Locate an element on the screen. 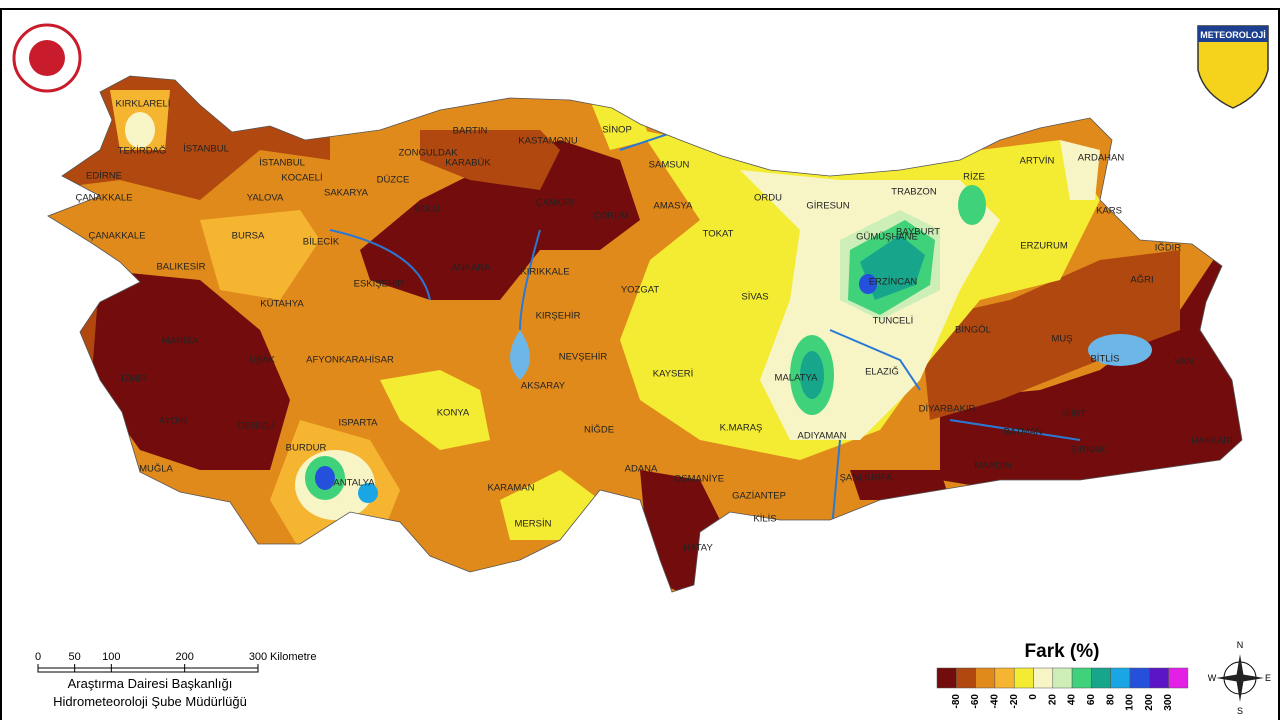 The height and width of the screenshot is (720, 1280). city-label: KIRKLARELİ is located at coordinates (143, 104).